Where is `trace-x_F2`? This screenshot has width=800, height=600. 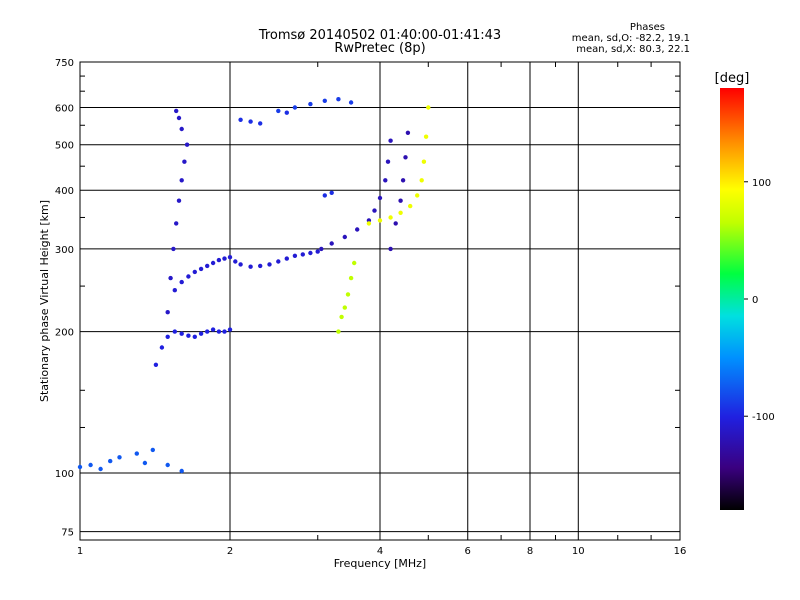
trace-x_F2 is located at coordinates (398, 165).